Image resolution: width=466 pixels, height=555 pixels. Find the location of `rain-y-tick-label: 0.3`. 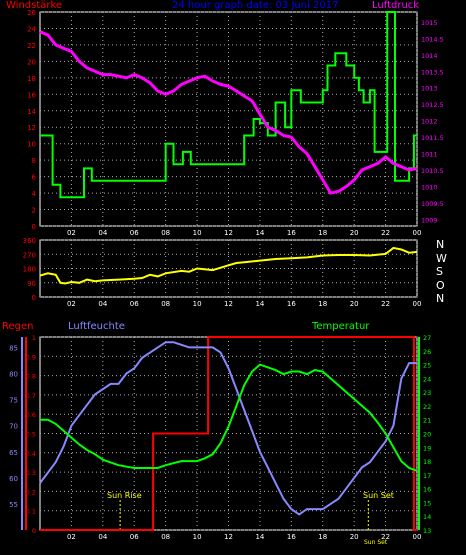

rain-y-tick-label: 0.3 is located at coordinates (31, 473).